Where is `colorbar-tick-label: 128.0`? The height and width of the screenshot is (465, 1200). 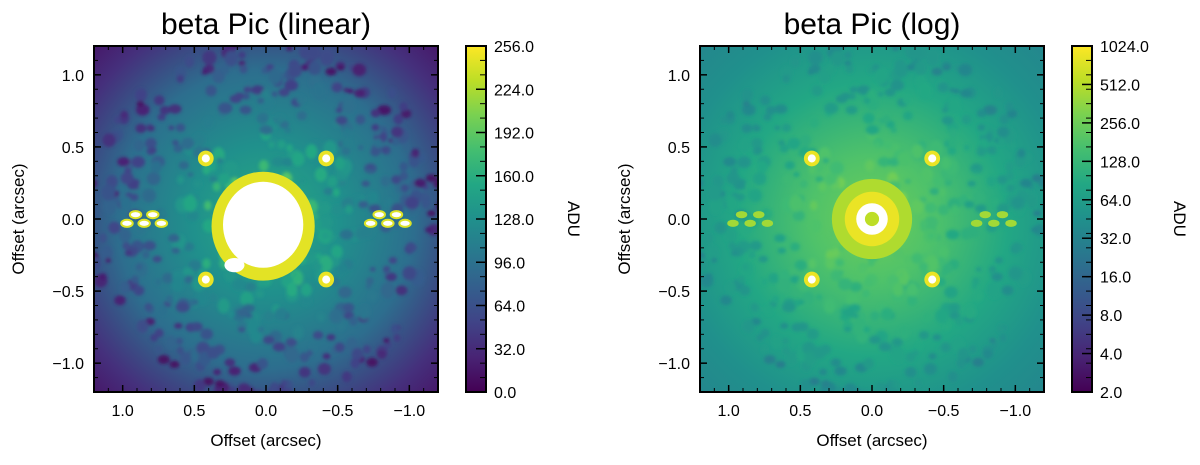
colorbar-tick-label: 128.0 is located at coordinates (514, 220).